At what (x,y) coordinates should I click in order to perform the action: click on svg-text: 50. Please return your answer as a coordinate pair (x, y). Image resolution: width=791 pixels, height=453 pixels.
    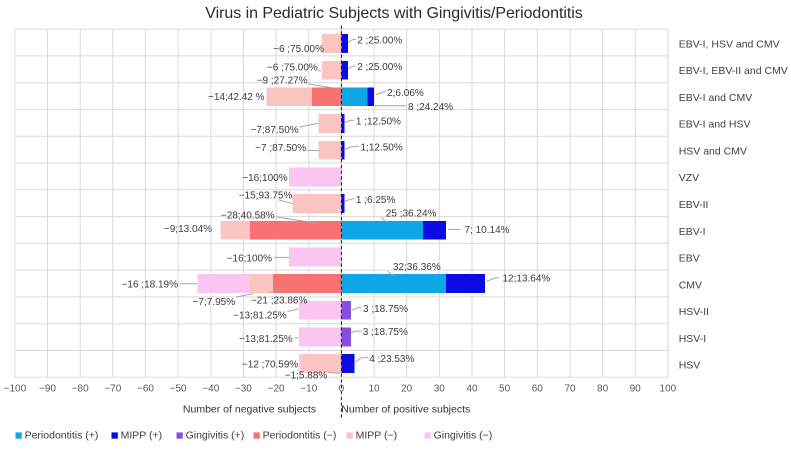
    Looking at the image, I should click on (505, 389).